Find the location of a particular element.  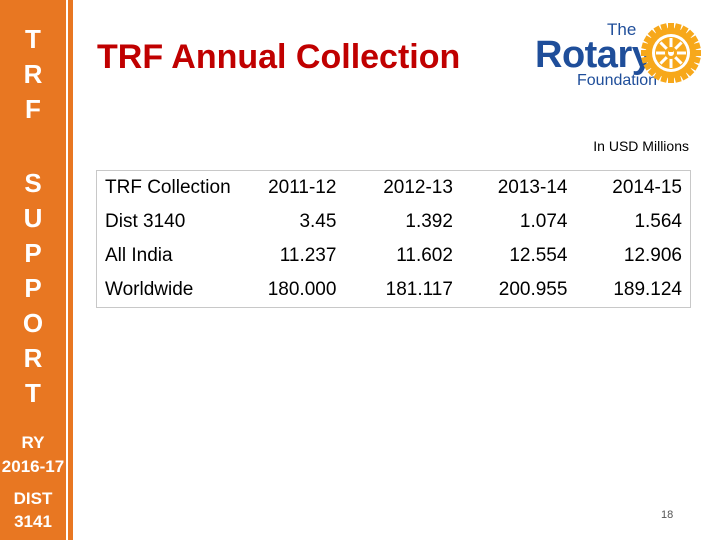

table-header-cell: 2012-13 is located at coordinates (418, 187).